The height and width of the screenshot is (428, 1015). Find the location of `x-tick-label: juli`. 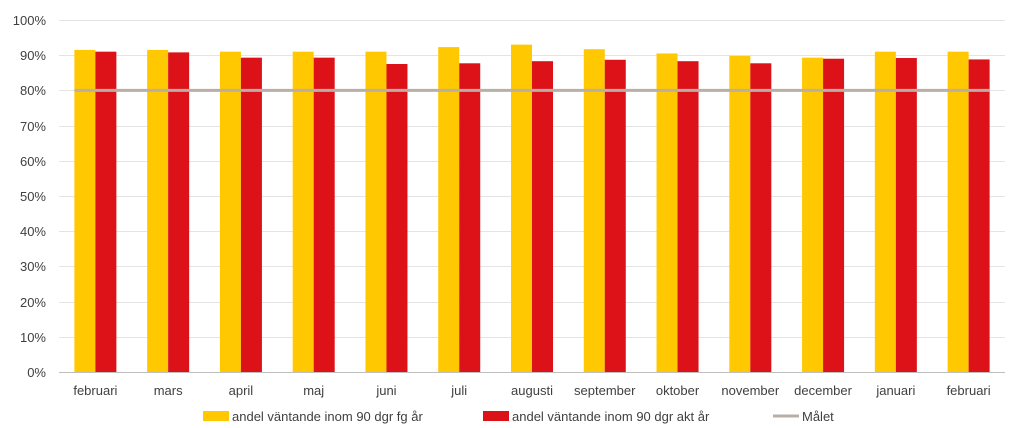

x-tick-label: juli is located at coordinates (458, 390).